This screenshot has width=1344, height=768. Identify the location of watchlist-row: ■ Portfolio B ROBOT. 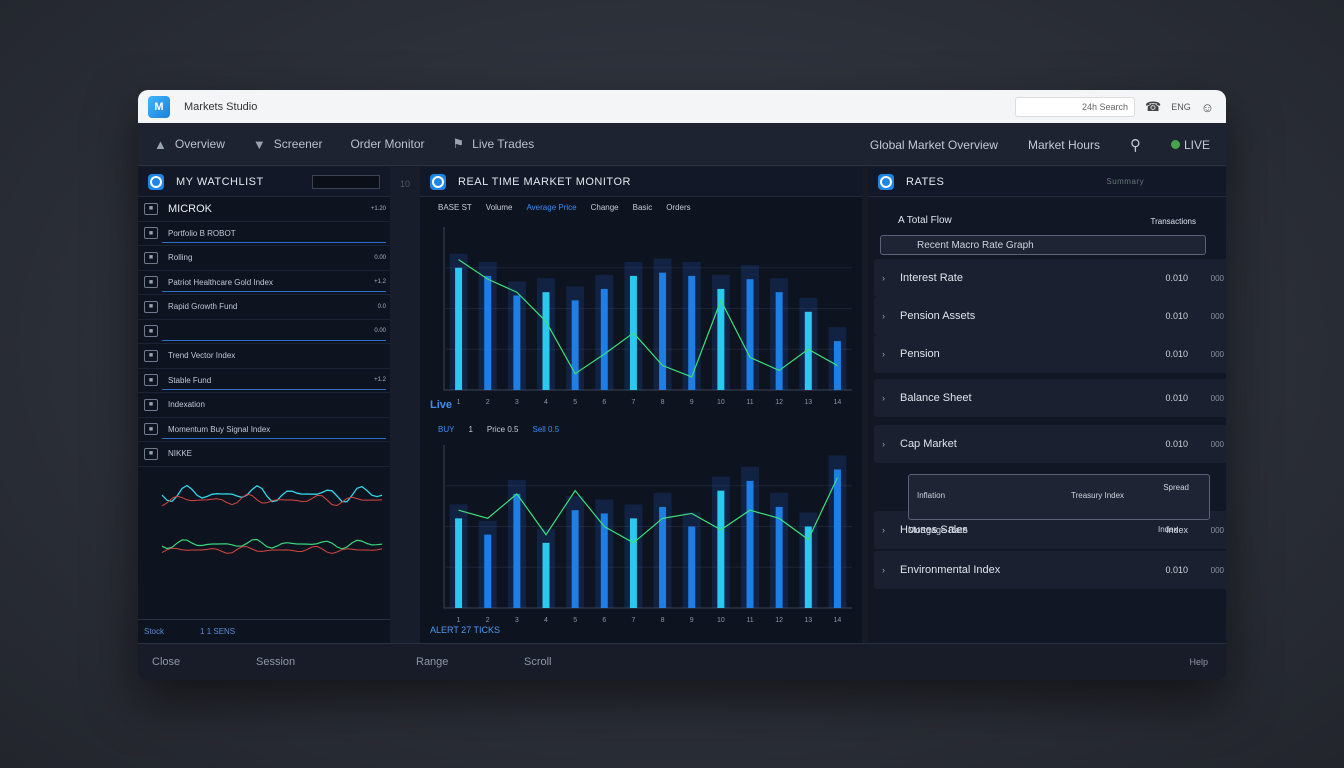
(264, 234).